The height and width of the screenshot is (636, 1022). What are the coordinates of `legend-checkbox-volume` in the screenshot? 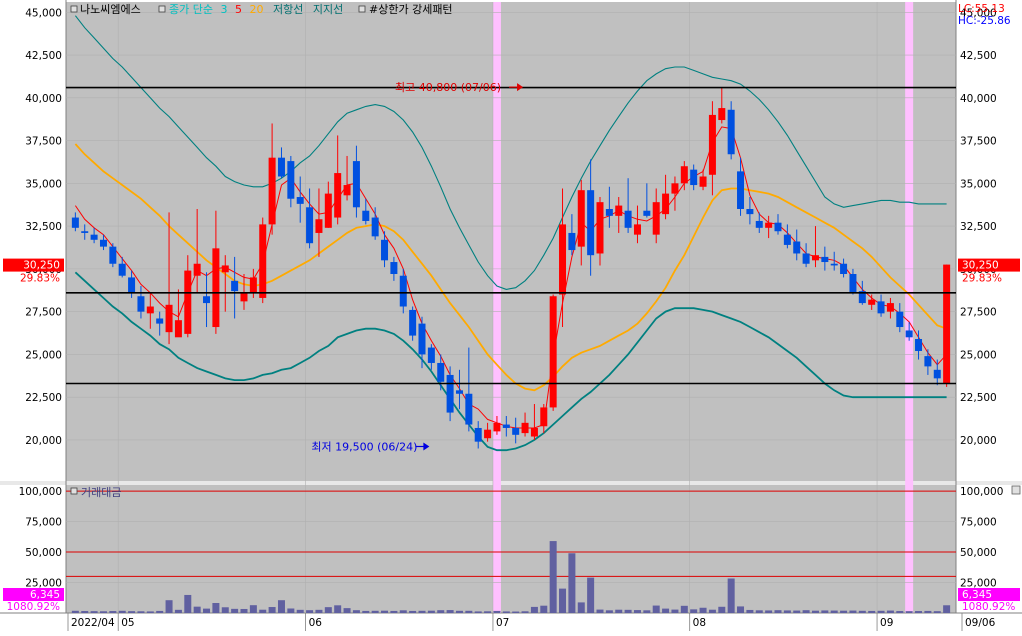 It's located at (74, 491).